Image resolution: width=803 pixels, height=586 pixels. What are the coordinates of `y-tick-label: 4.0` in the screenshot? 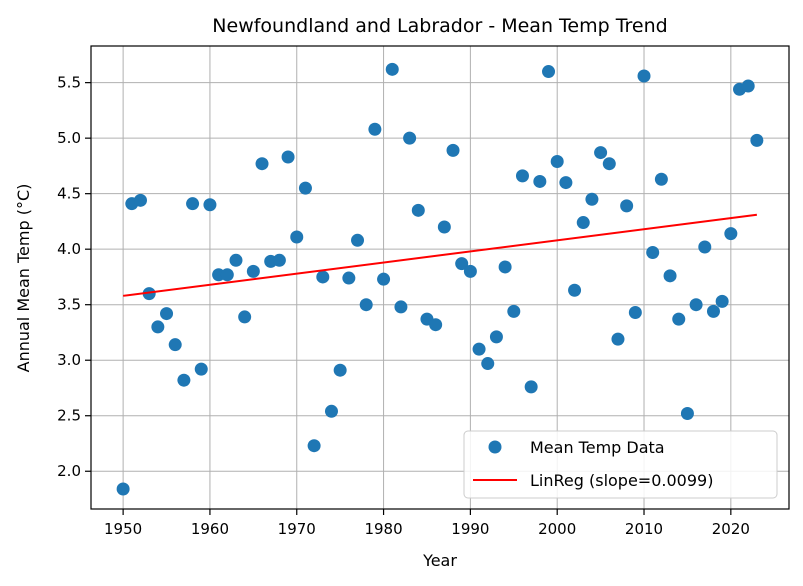 It's located at (69, 249).